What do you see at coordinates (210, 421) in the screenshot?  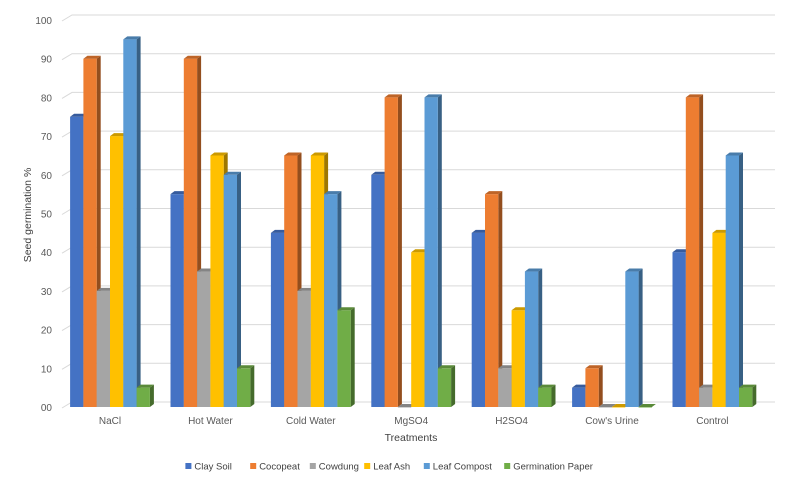 I see `x-tick-label: Hot Water` at bounding box center [210, 421].